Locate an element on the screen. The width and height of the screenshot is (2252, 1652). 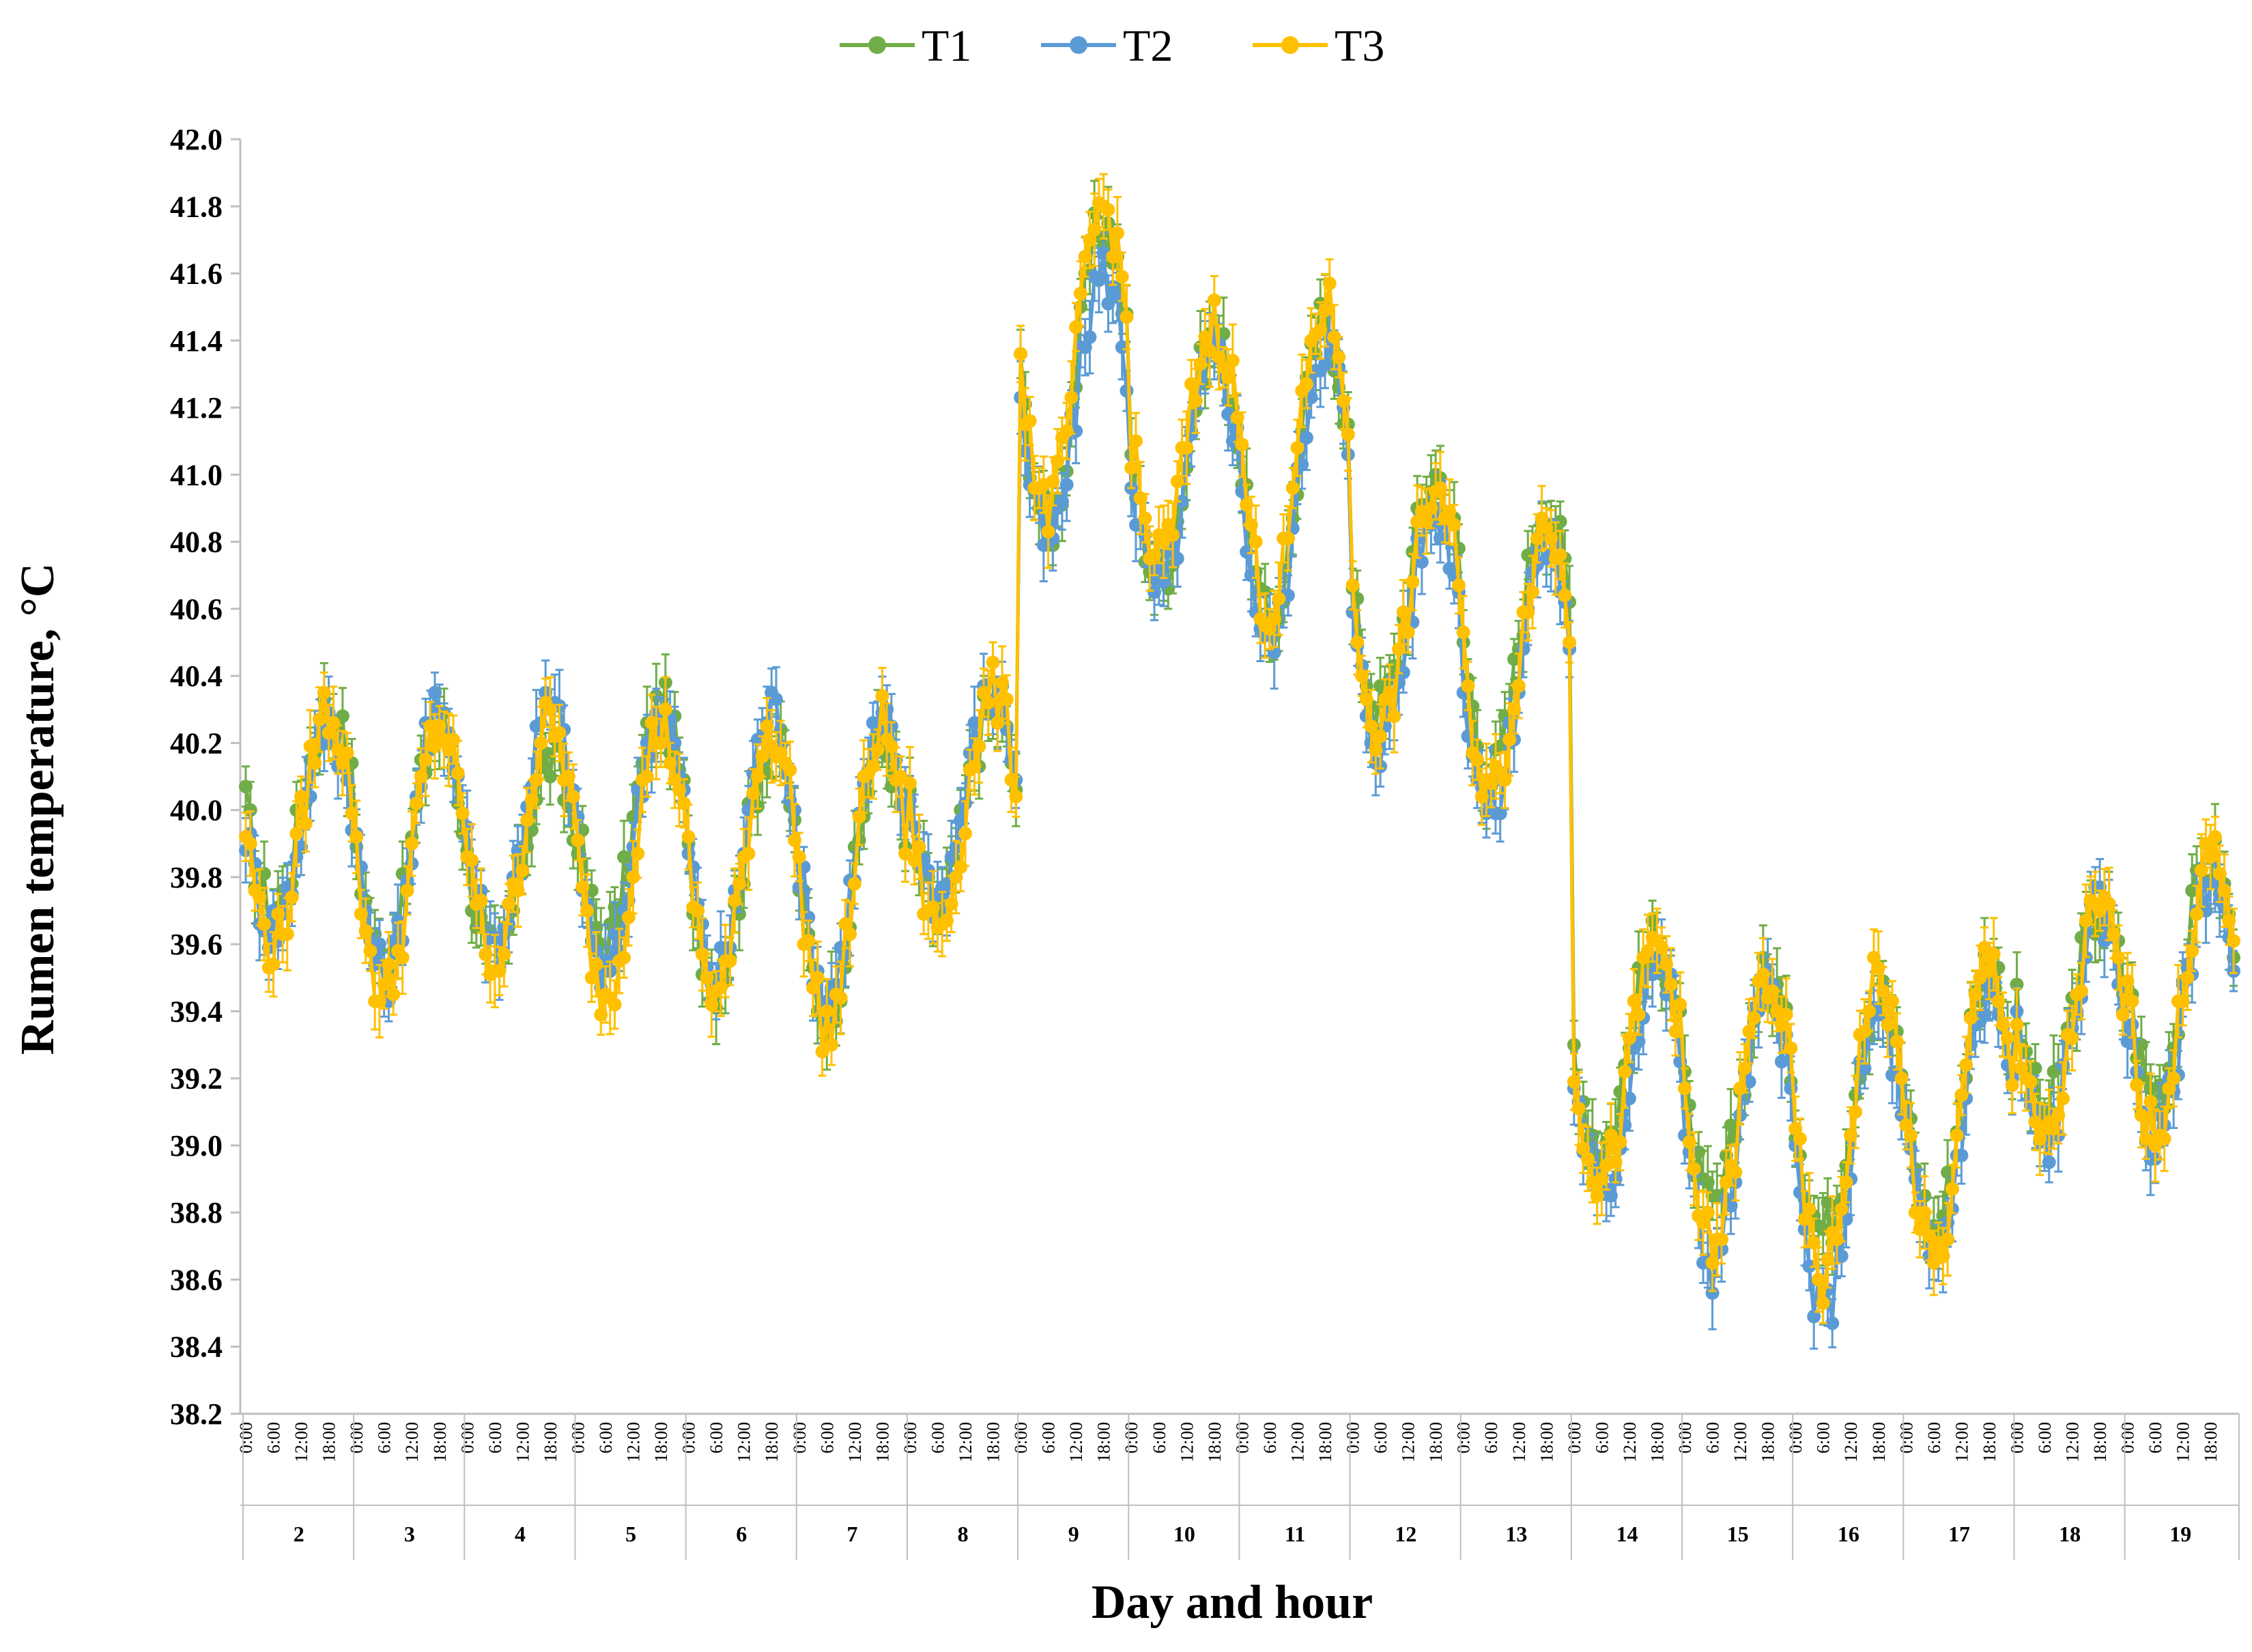
legend-entry-T2: T2 is located at coordinates (1107, 46).